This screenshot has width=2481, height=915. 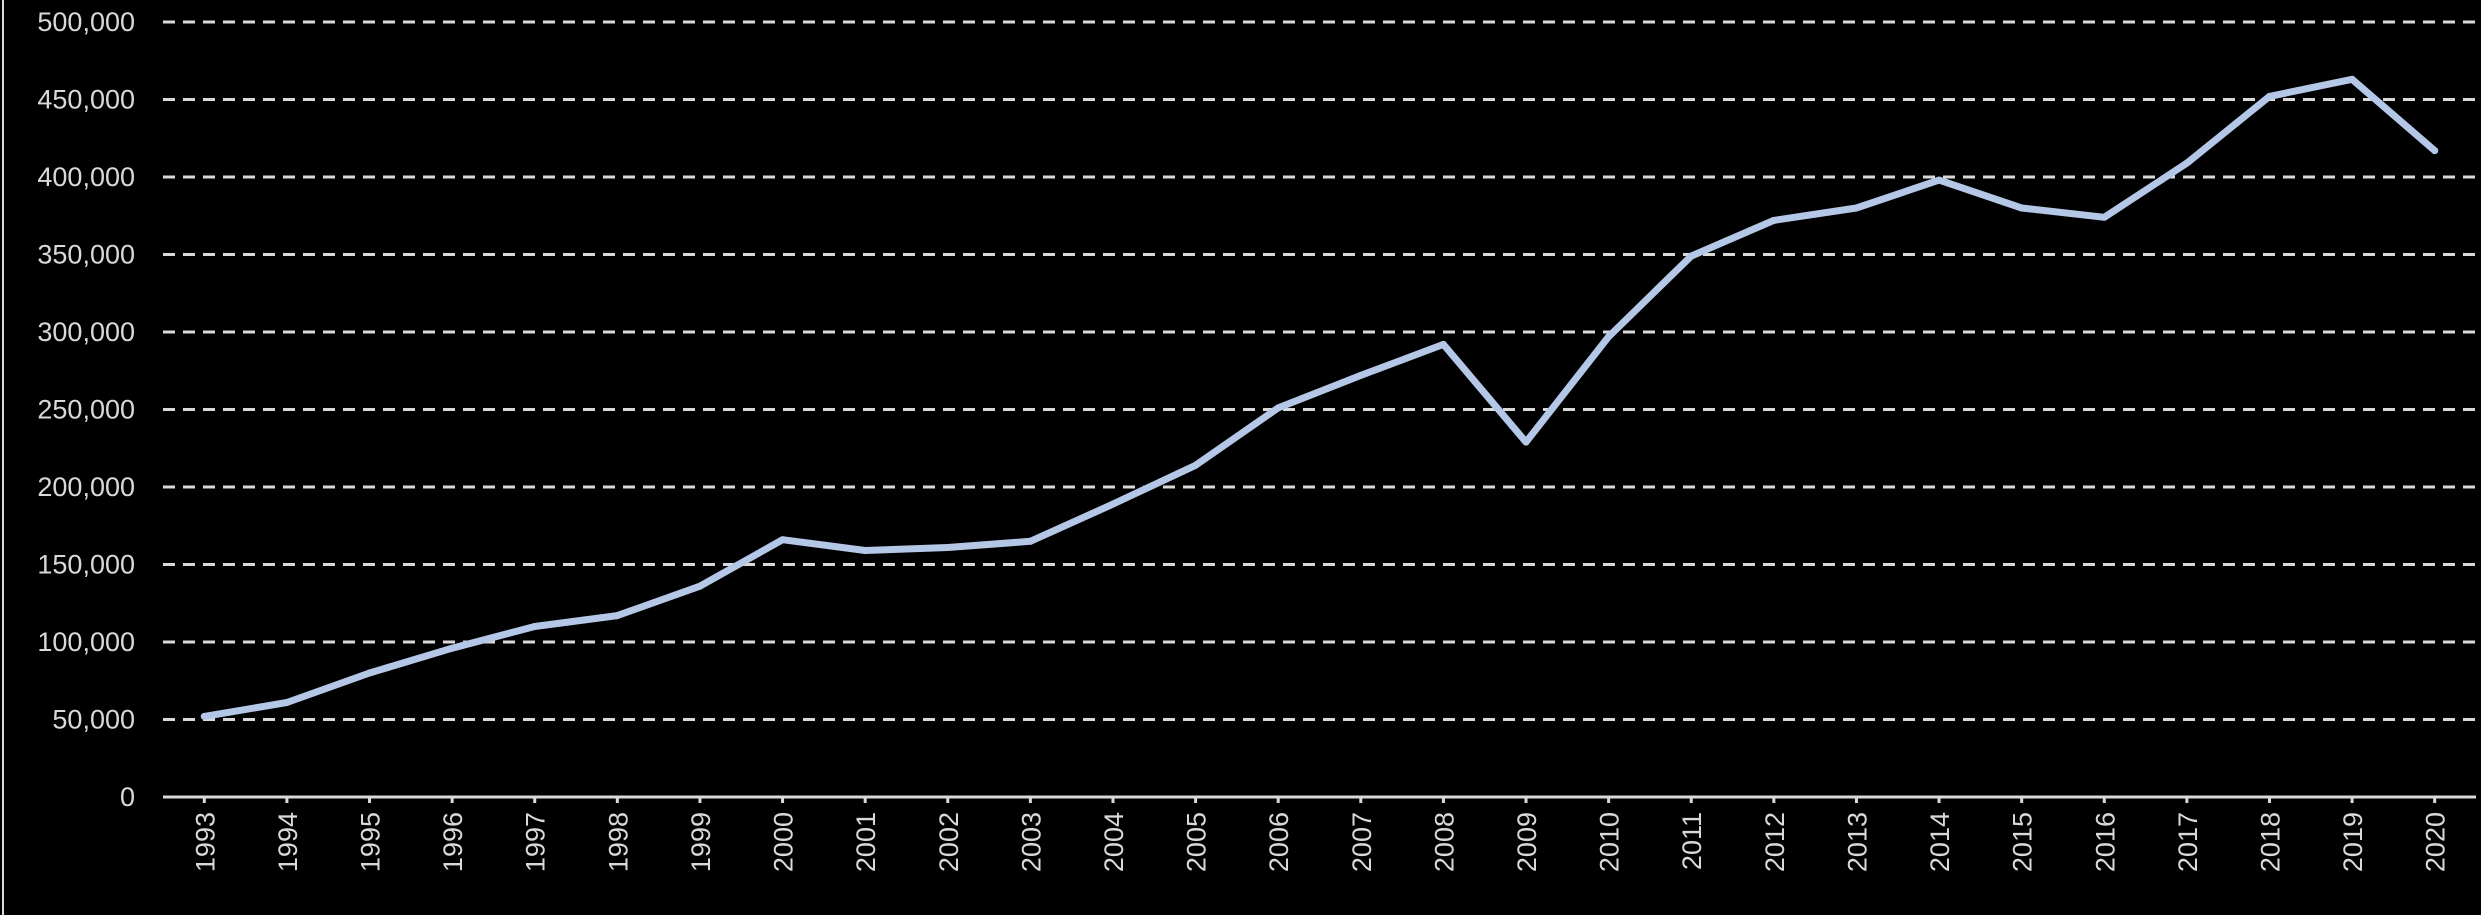 What do you see at coordinates (2353, 842) in the screenshot?
I see `x-tick-label: 2019` at bounding box center [2353, 842].